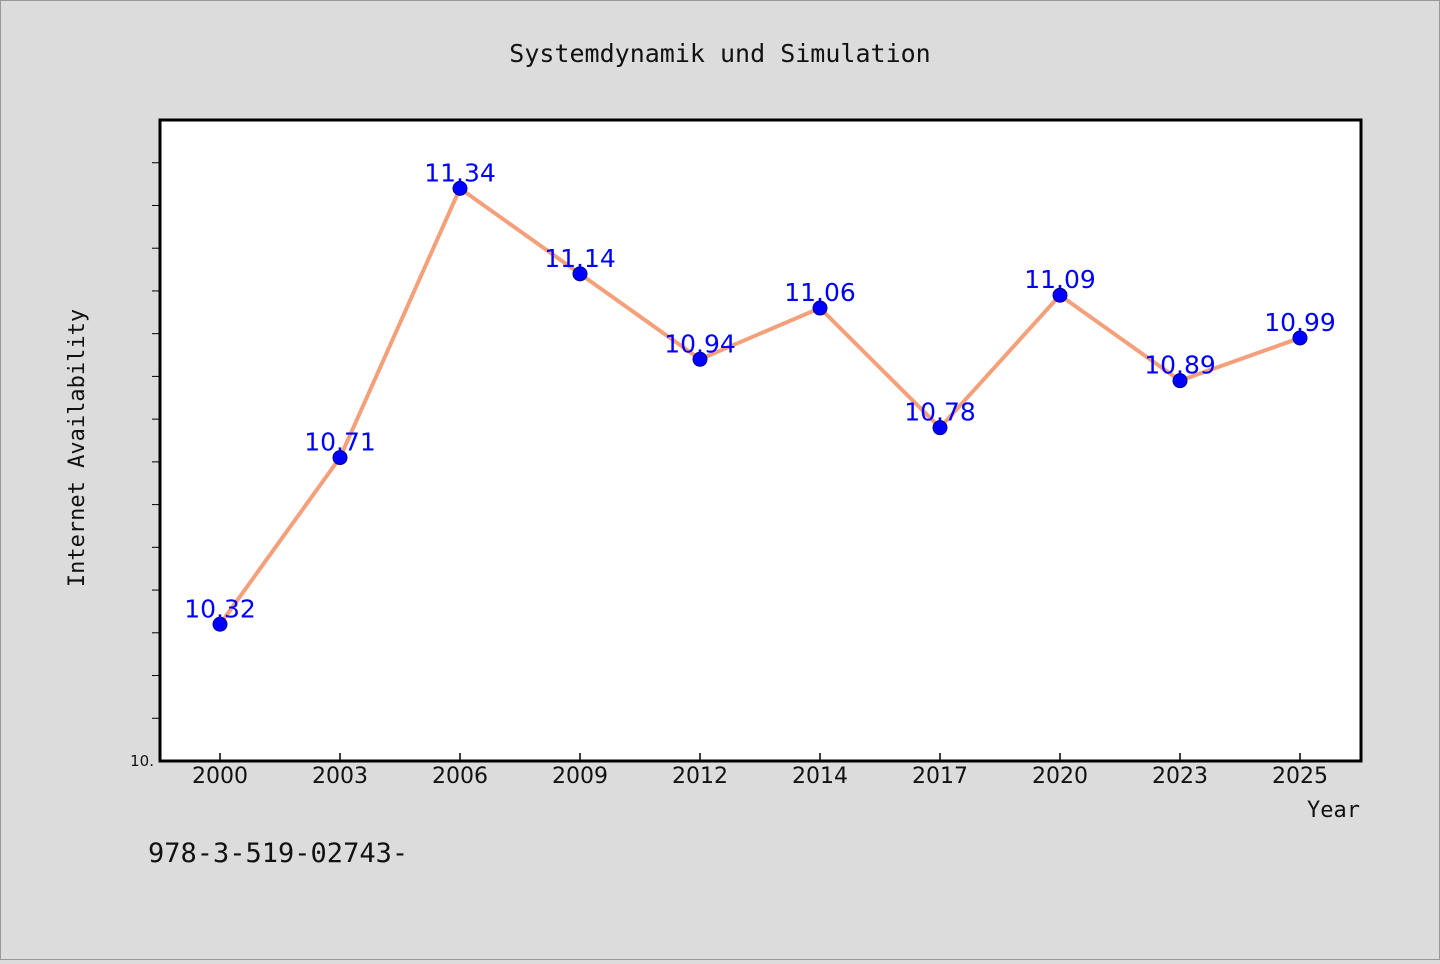 This screenshot has height=964, width=1440. I want to click on x-tick-label: 2023, so click(1180, 776).